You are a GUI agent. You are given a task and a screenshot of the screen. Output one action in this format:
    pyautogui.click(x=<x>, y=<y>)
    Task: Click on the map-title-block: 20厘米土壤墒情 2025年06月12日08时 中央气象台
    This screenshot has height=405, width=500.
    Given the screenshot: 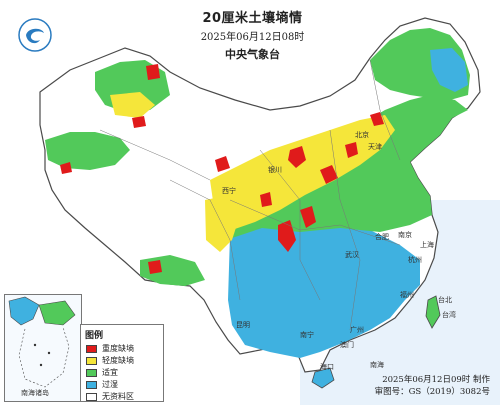 What is the action you would take?
    pyautogui.click(x=252, y=36)
    